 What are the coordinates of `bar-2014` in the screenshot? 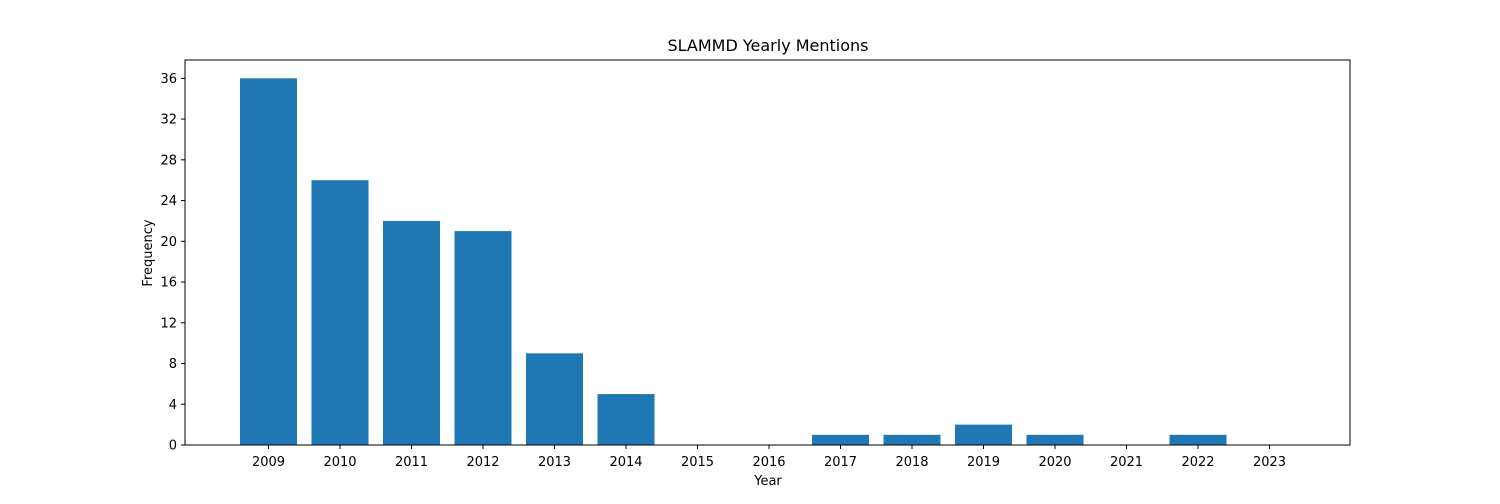 It's located at (626, 419).